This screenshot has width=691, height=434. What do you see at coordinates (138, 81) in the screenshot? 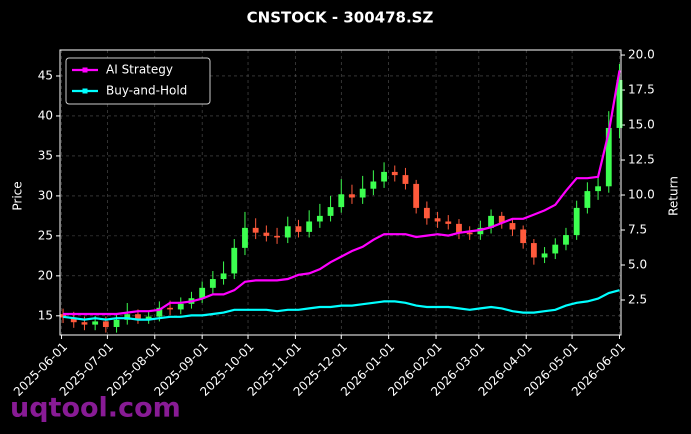
I see `legend-box` at bounding box center [138, 81].